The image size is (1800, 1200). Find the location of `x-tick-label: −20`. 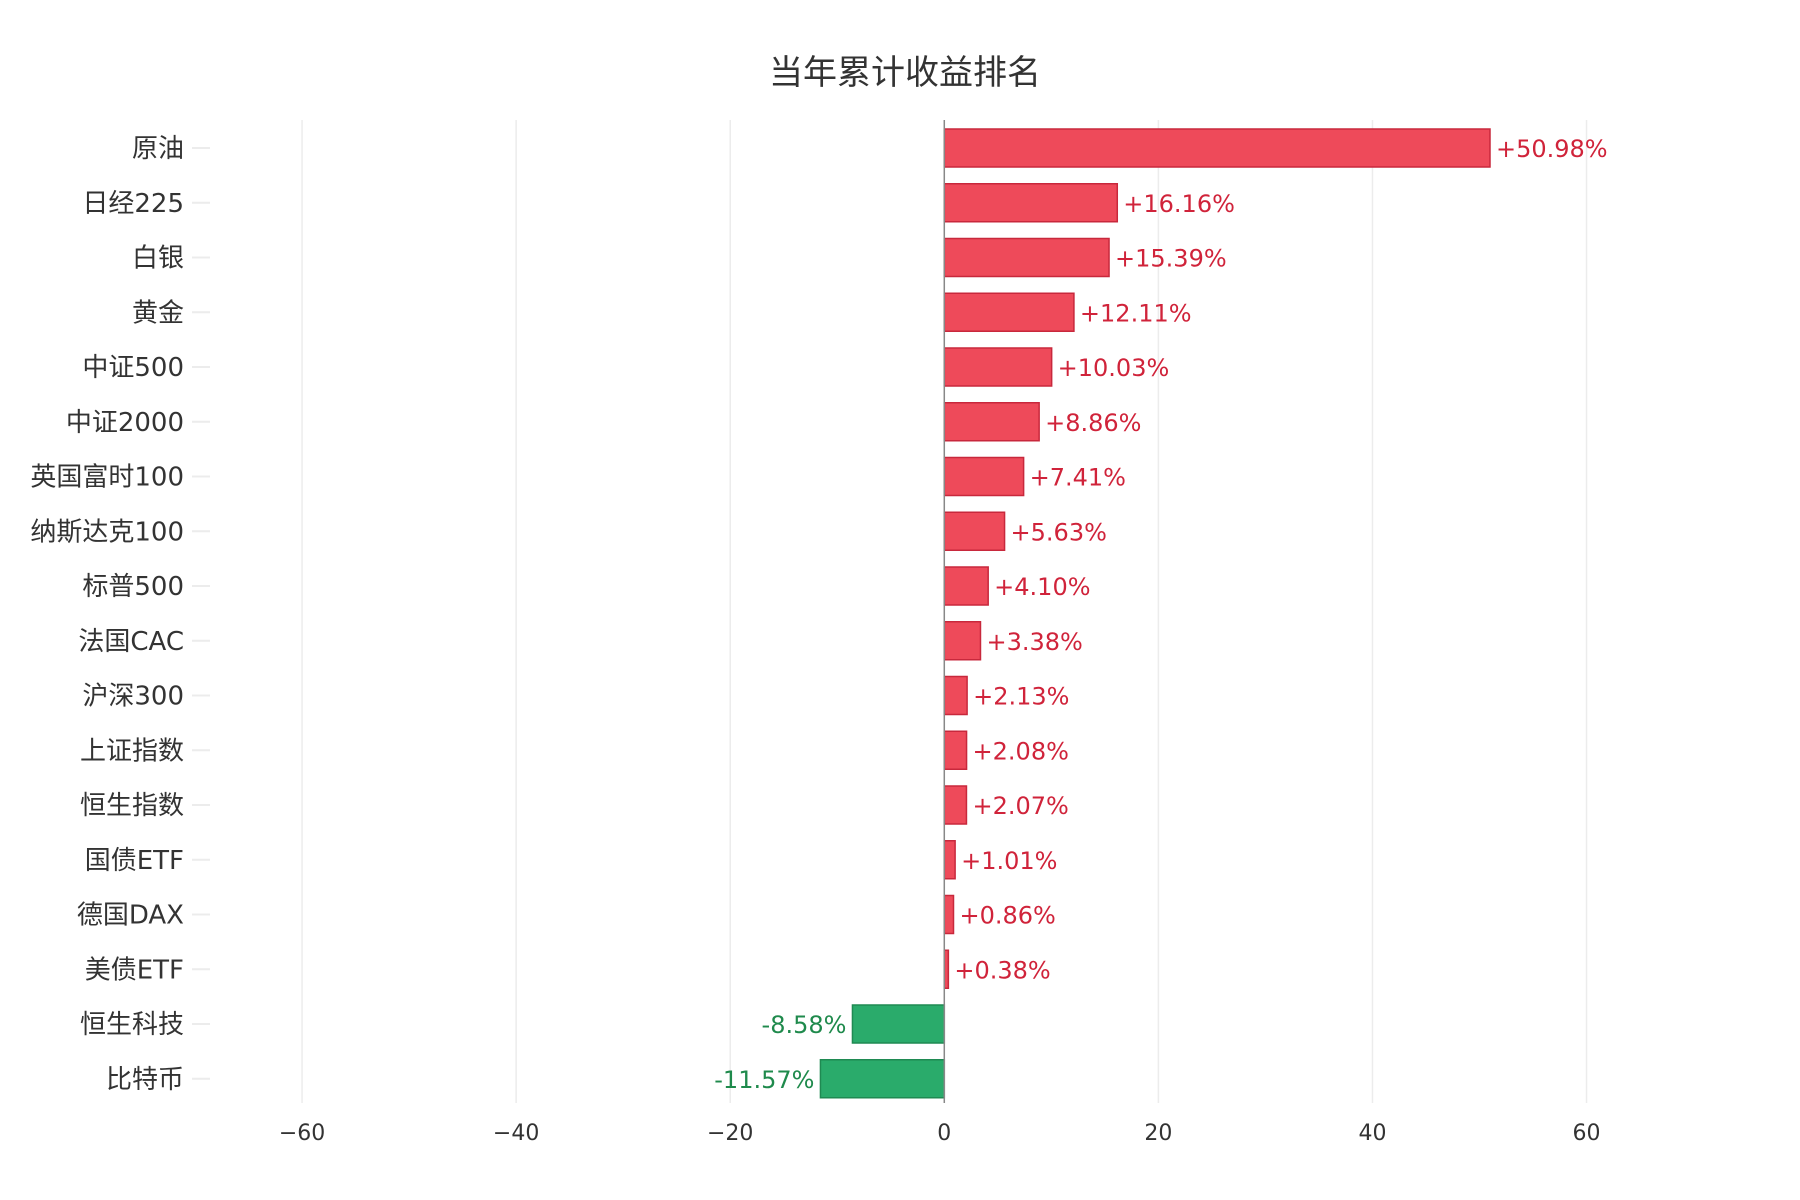

x-tick-label: −20 is located at coordinates (730, 1133).